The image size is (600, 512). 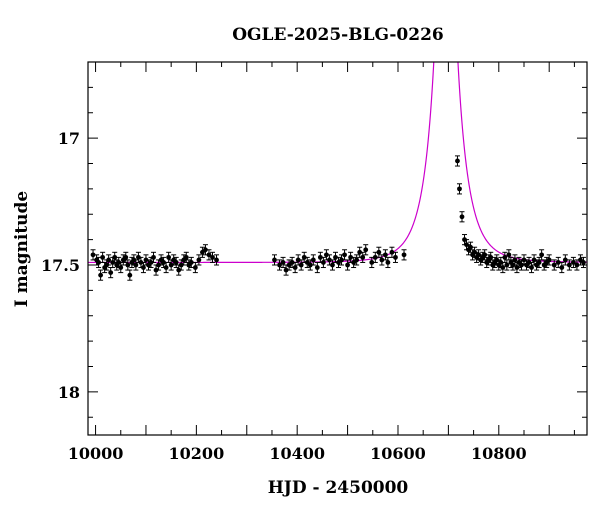 What do you see at coordinates (297, 453) in the screenshot?
I see `x-tick-label: 10400` at bounding box center [297, 453].